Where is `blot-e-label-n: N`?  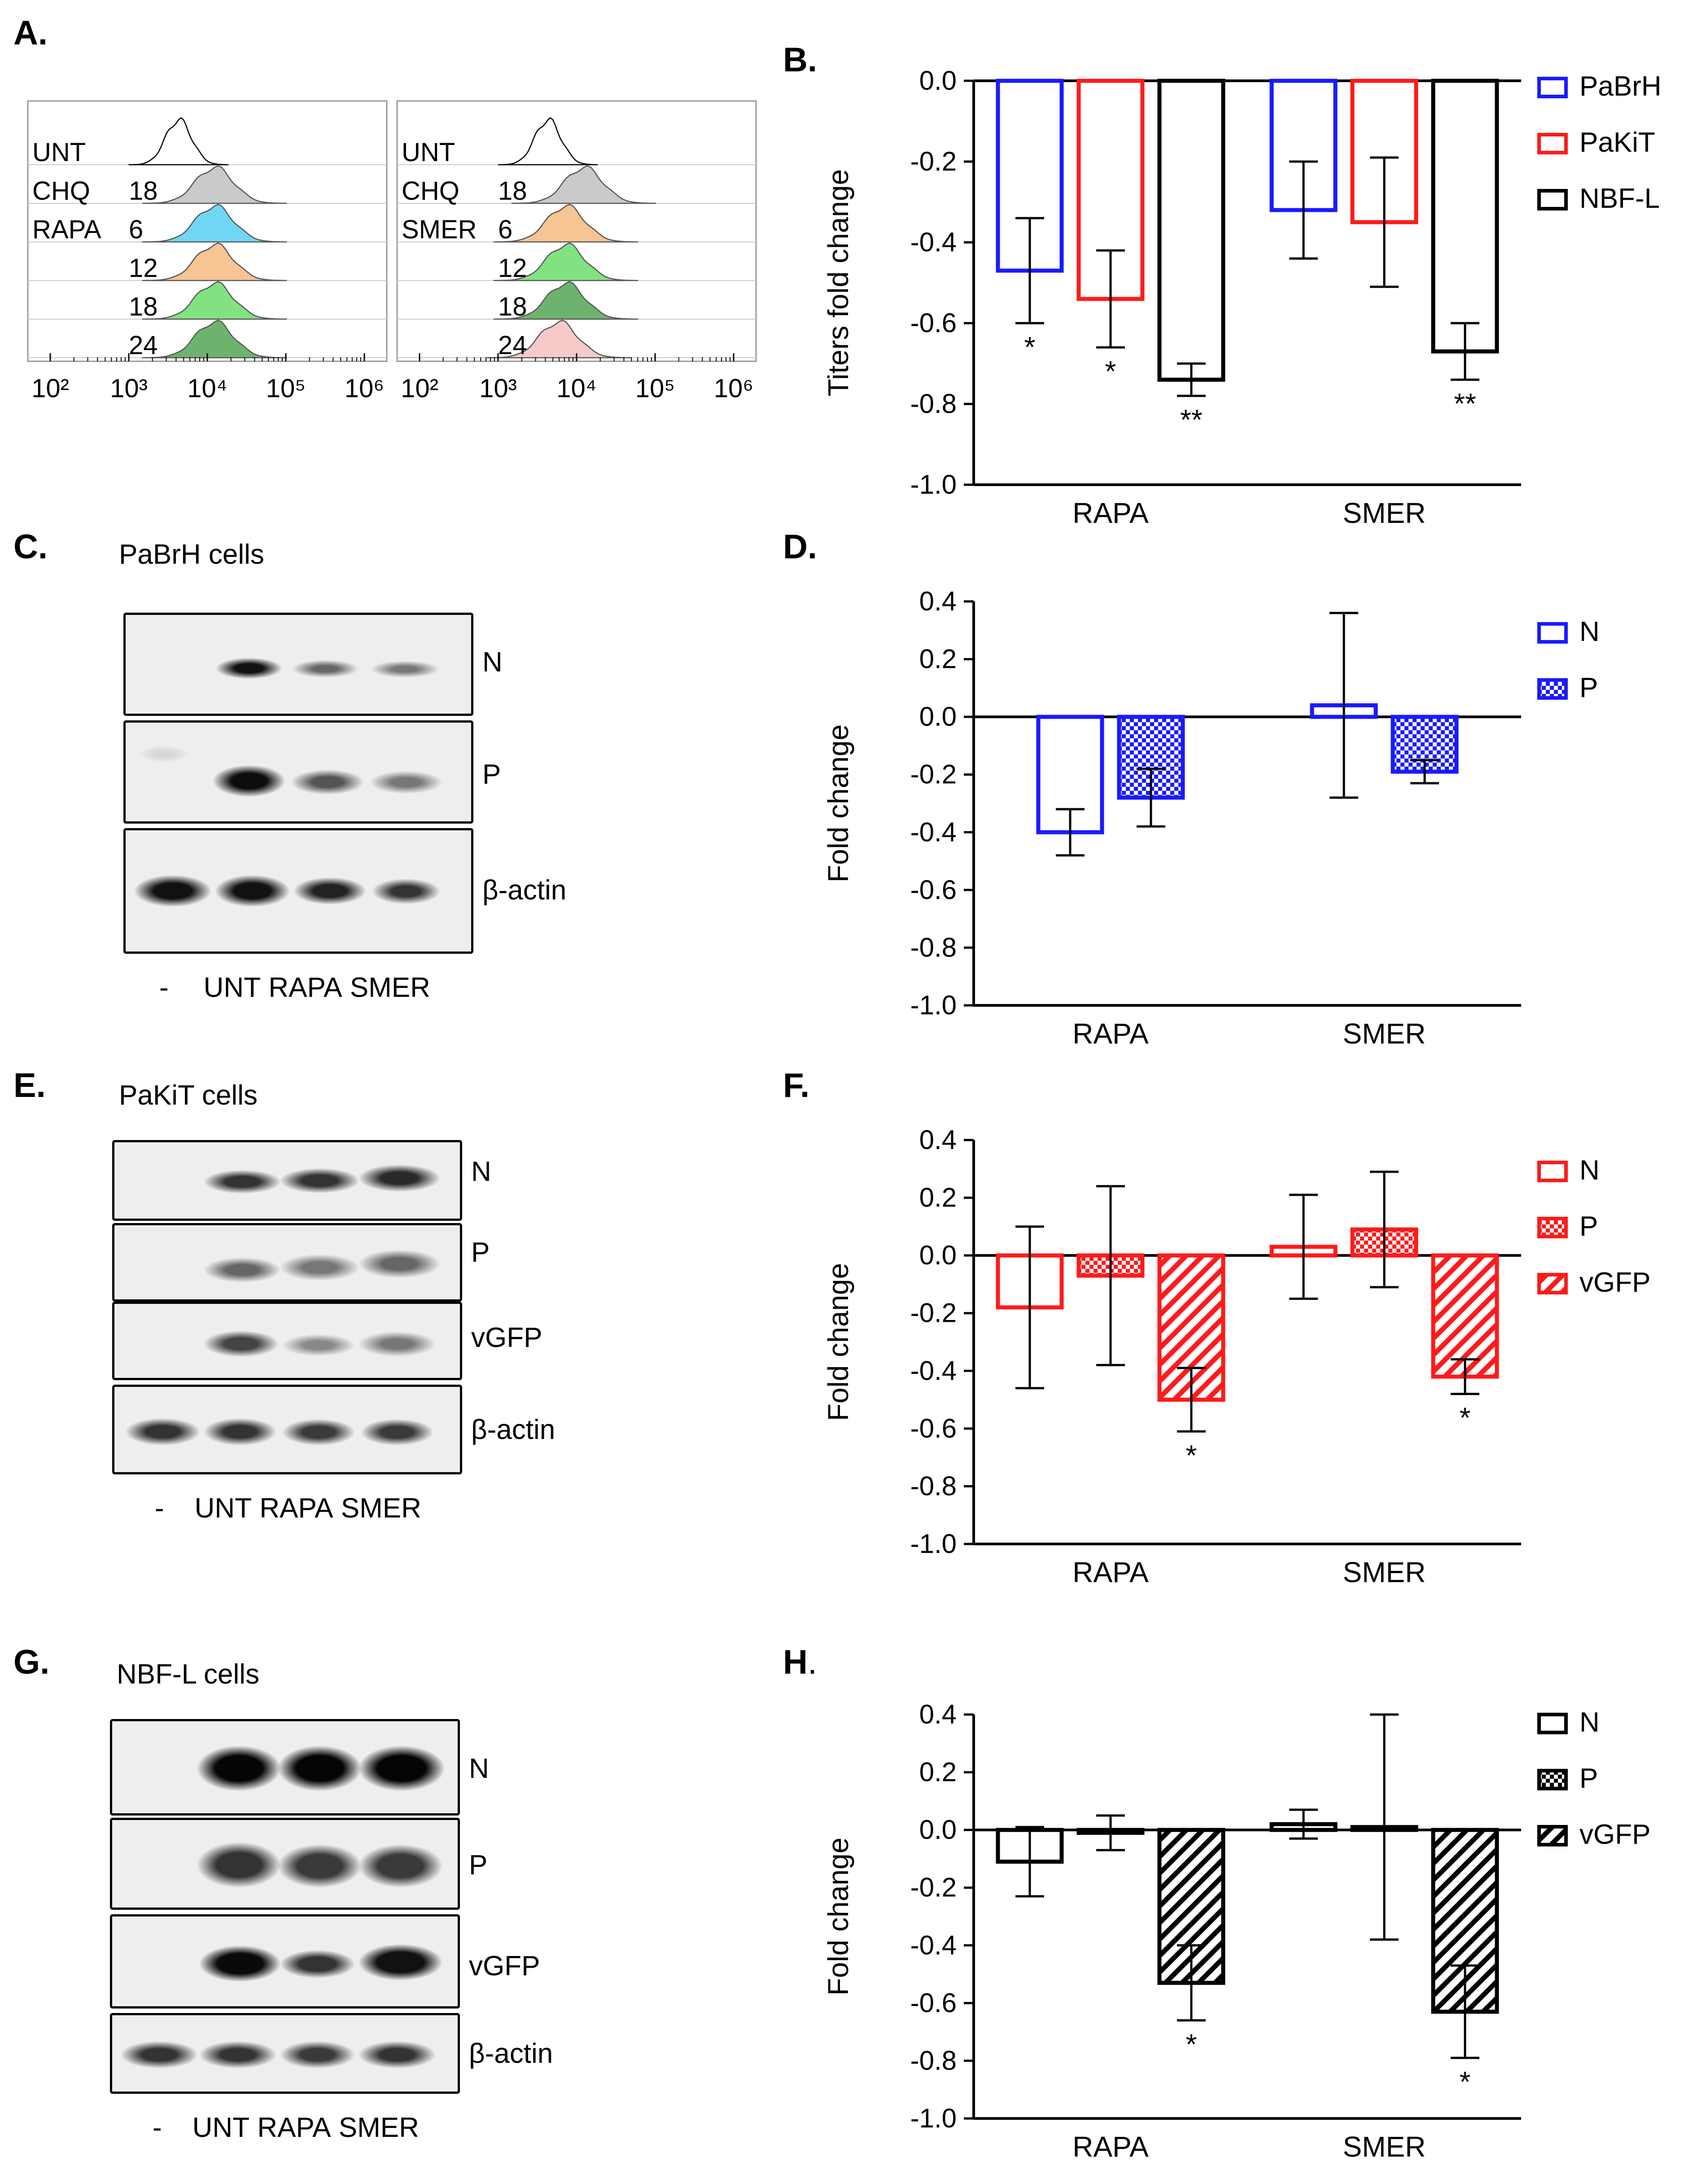
blot-e-label-n: N is located at coordinates (481, 1171).